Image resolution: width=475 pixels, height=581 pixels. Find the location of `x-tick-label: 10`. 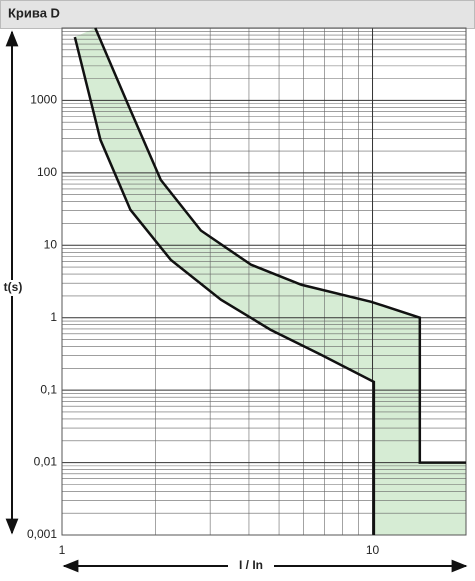

x-tick-label: 10 is located at coordinates (373, 550).